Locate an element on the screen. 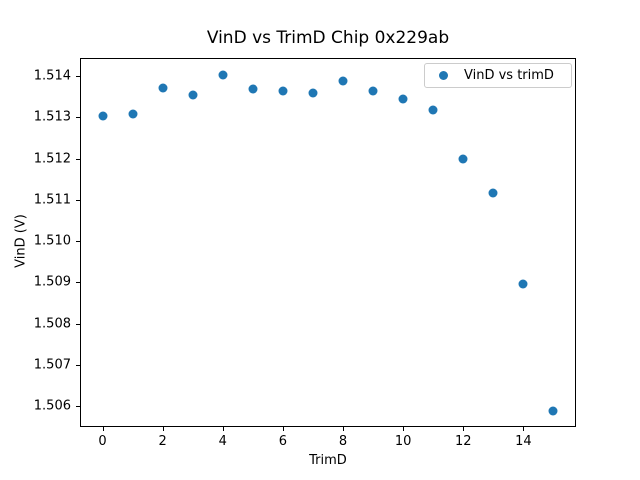  x-tick-label: 0 is located at coordinates (102, 441).